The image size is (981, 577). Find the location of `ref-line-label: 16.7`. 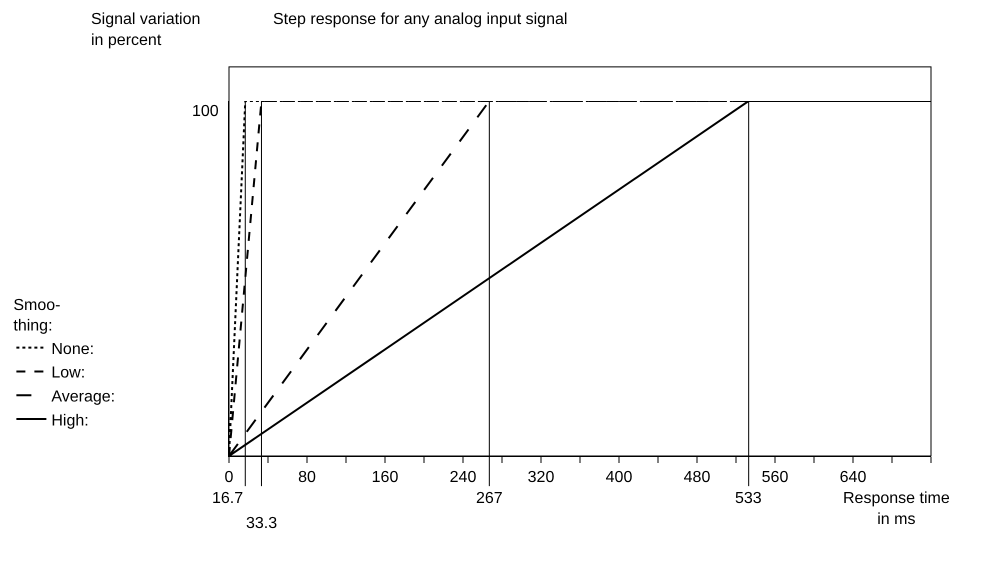

ref-line-label: 16.7 is located at coordinates (228, 498).